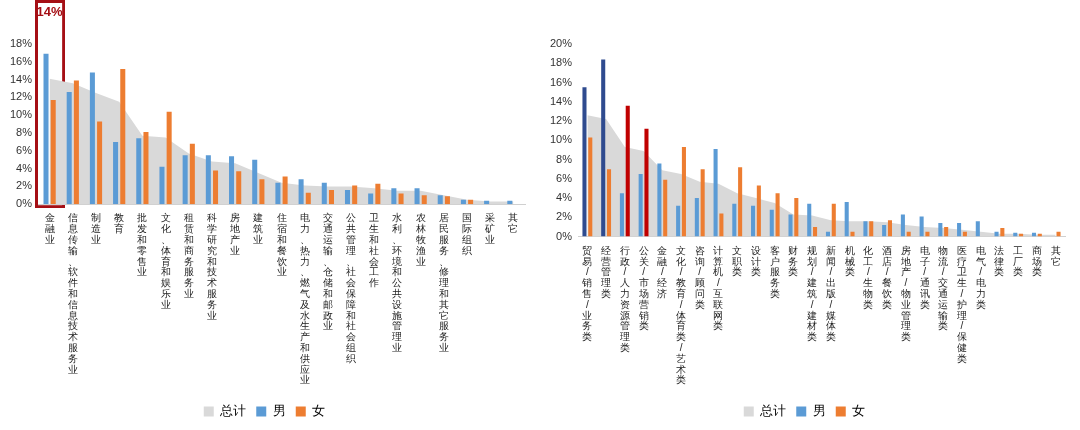 Image resolution: width=1080 pixels, height=430 pixels. I want to click on x-tick-label: 法律类, so click(999, 261).